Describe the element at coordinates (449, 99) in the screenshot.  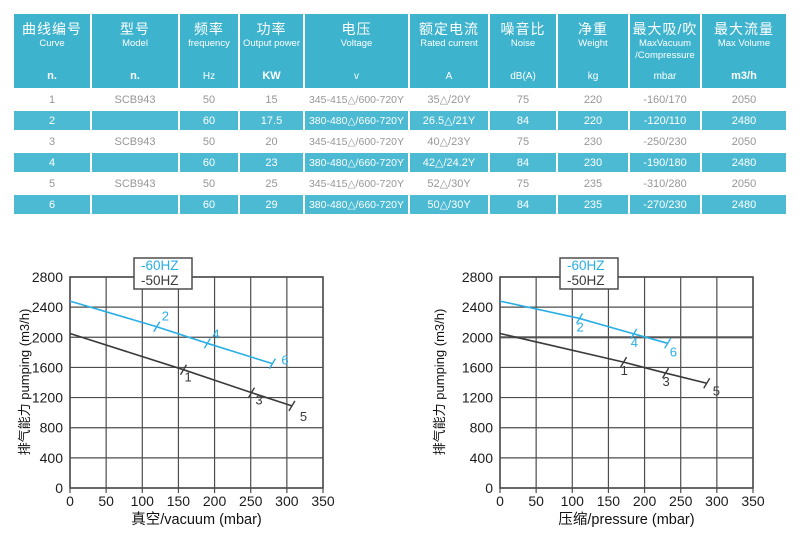
I see `table-cell: 35△/20Y` at that location.